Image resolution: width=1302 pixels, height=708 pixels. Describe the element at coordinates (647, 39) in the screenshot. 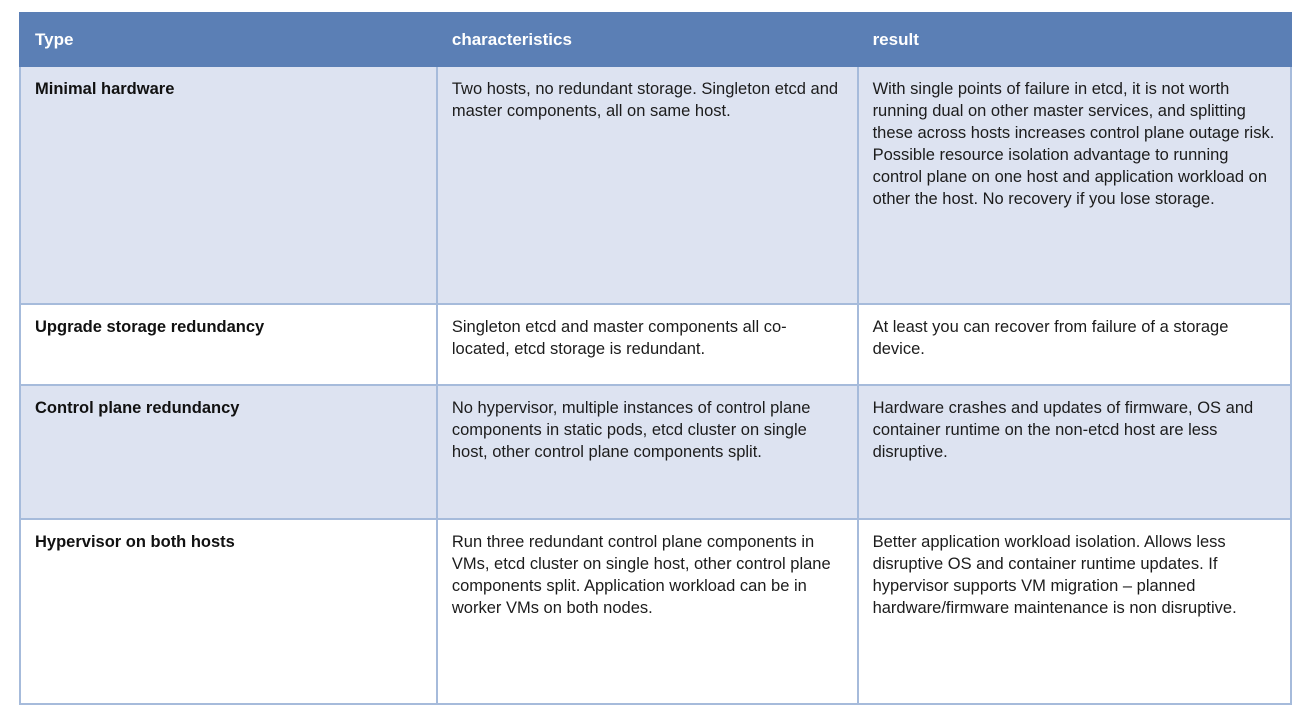

I see `column-header-characteristics: characteristics` at that location.